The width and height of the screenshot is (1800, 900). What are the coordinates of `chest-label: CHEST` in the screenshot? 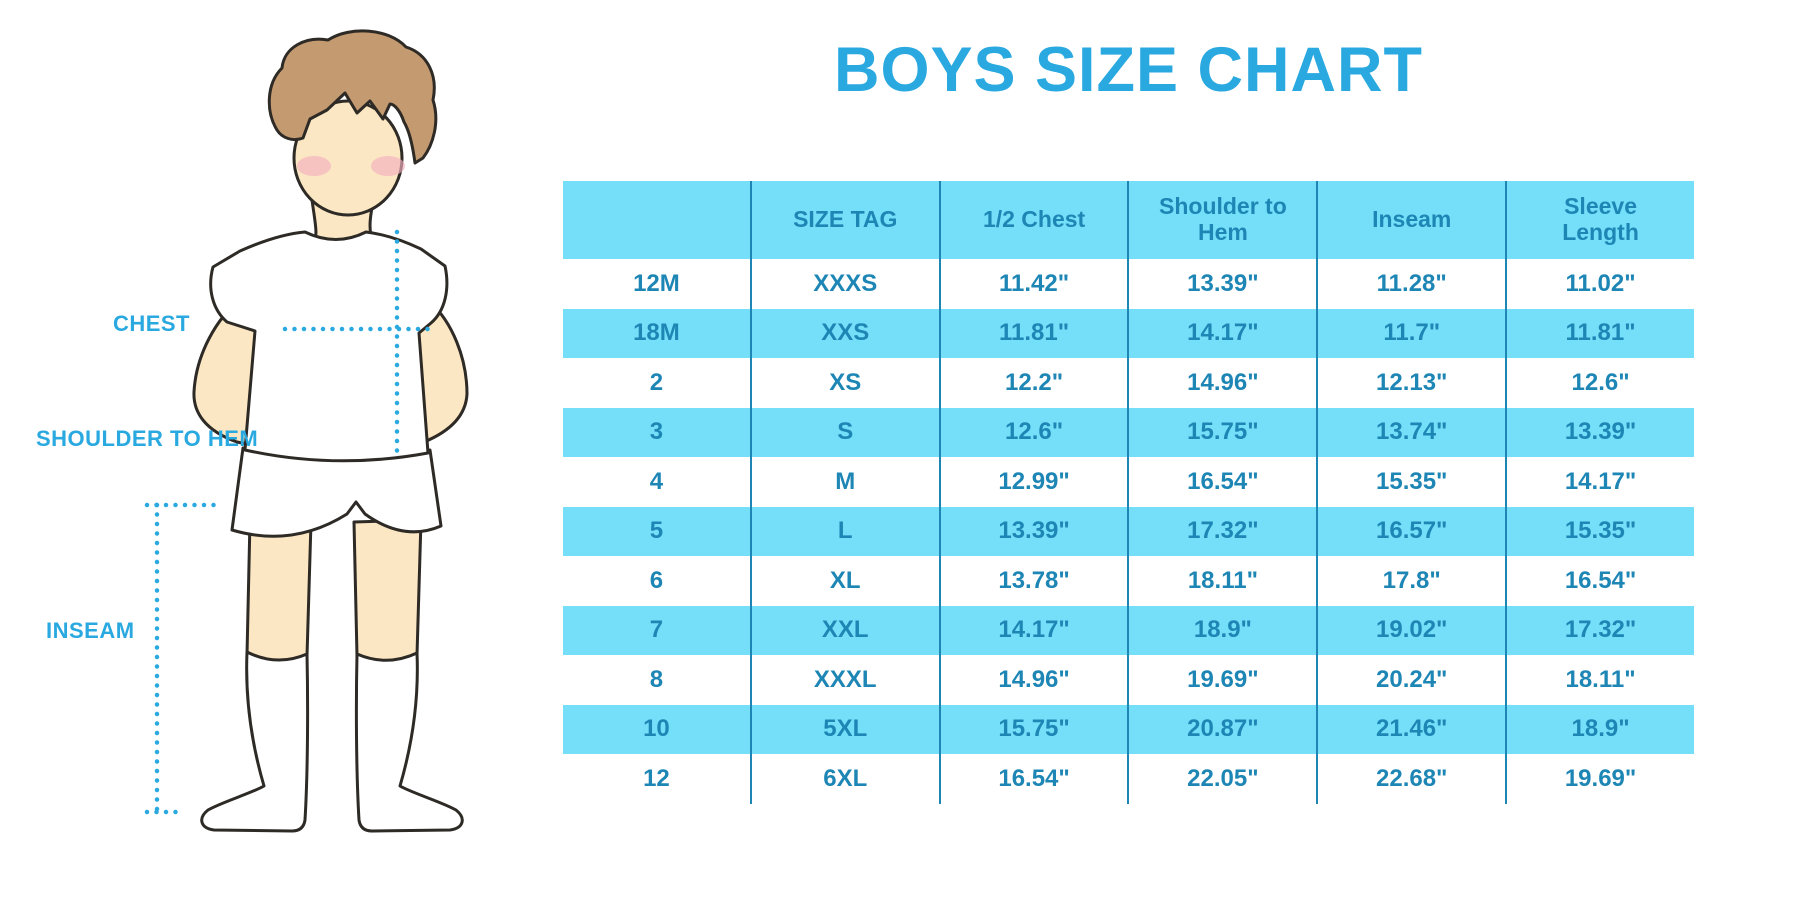 It's located at (151, 323).